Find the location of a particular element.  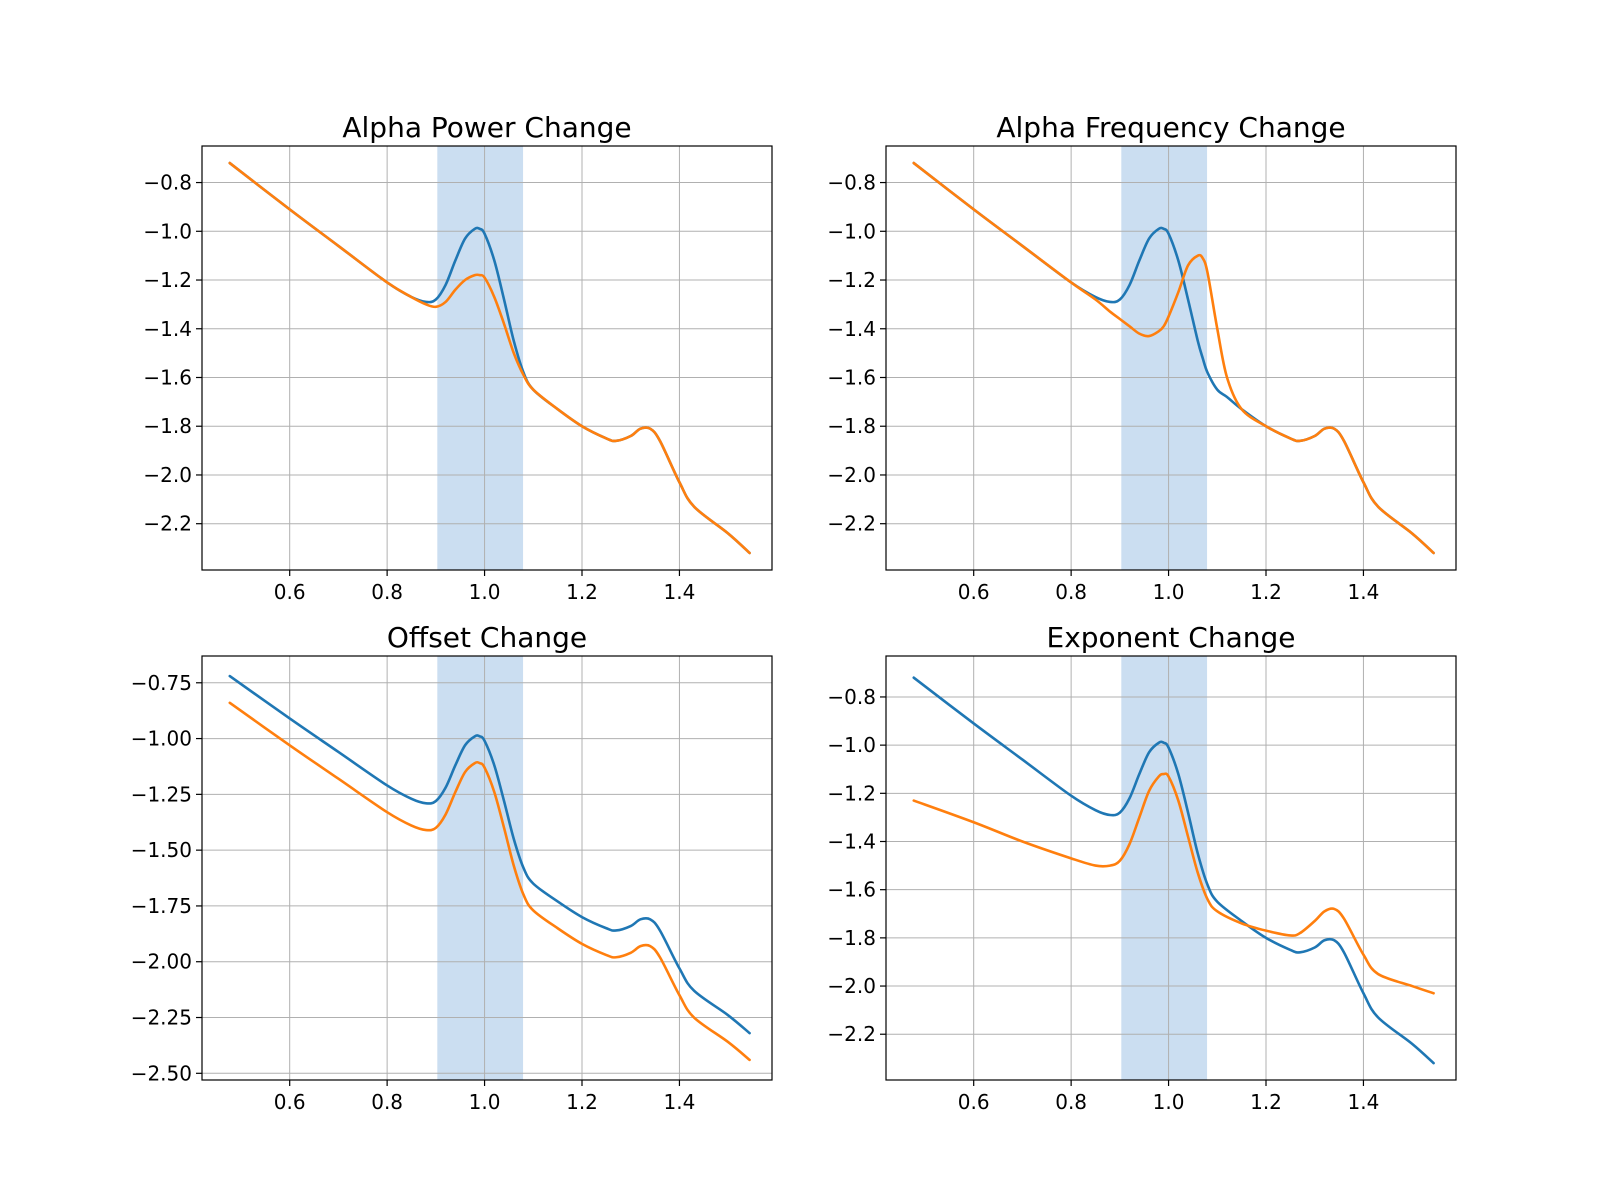

panel-title: Alpha Frequency Change is located at coordinates (1170, 127).